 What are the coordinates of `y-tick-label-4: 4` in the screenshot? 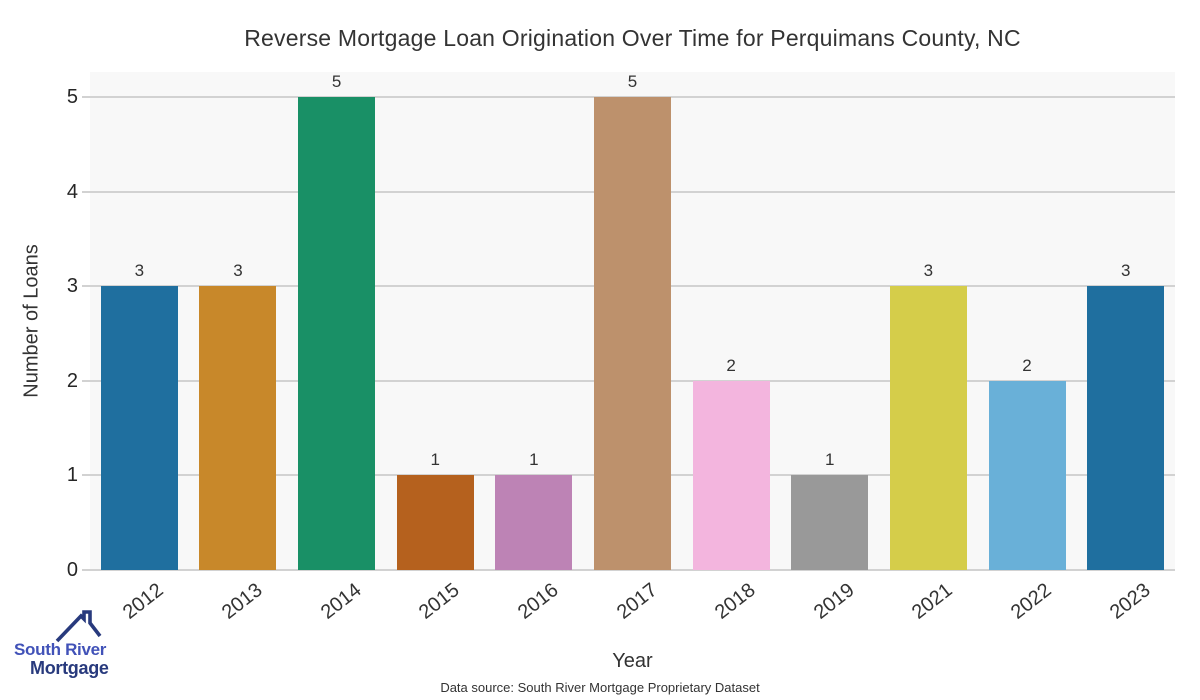 It's located at (72, 191).